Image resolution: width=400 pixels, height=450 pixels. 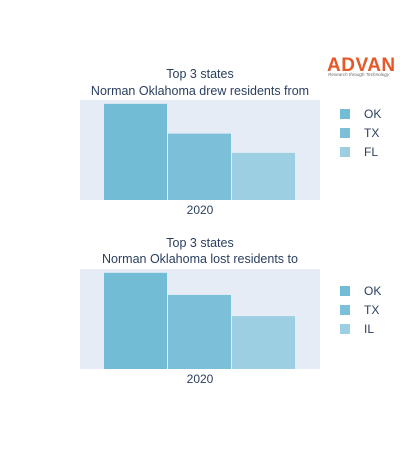 I want to click on logo-name: ADVAN, so click(x=361, y=65).